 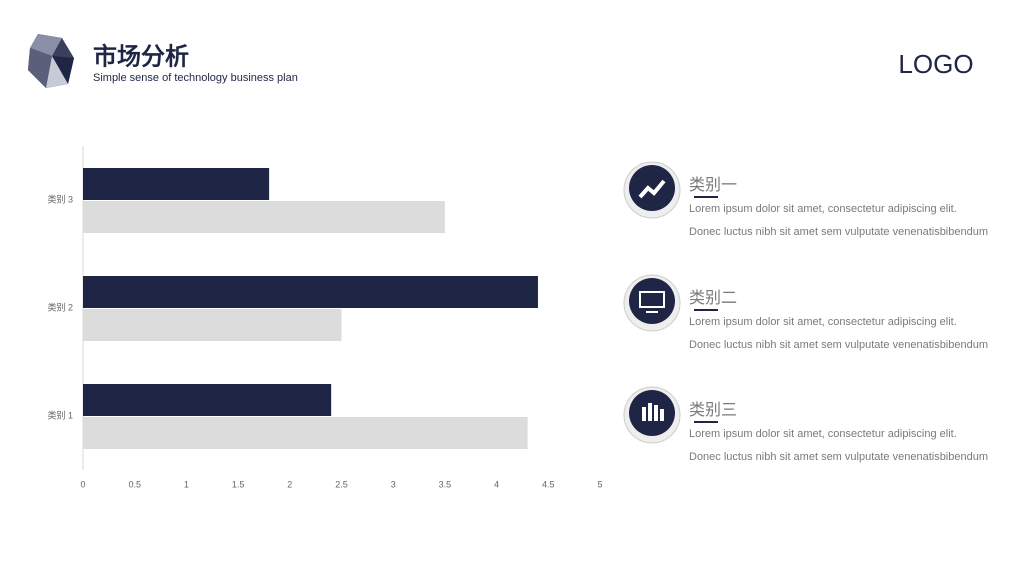 What do you see at coordinates (713, 185) in the screenshot?
I see `item-title: 类别一` at bounding box center [713, 185].